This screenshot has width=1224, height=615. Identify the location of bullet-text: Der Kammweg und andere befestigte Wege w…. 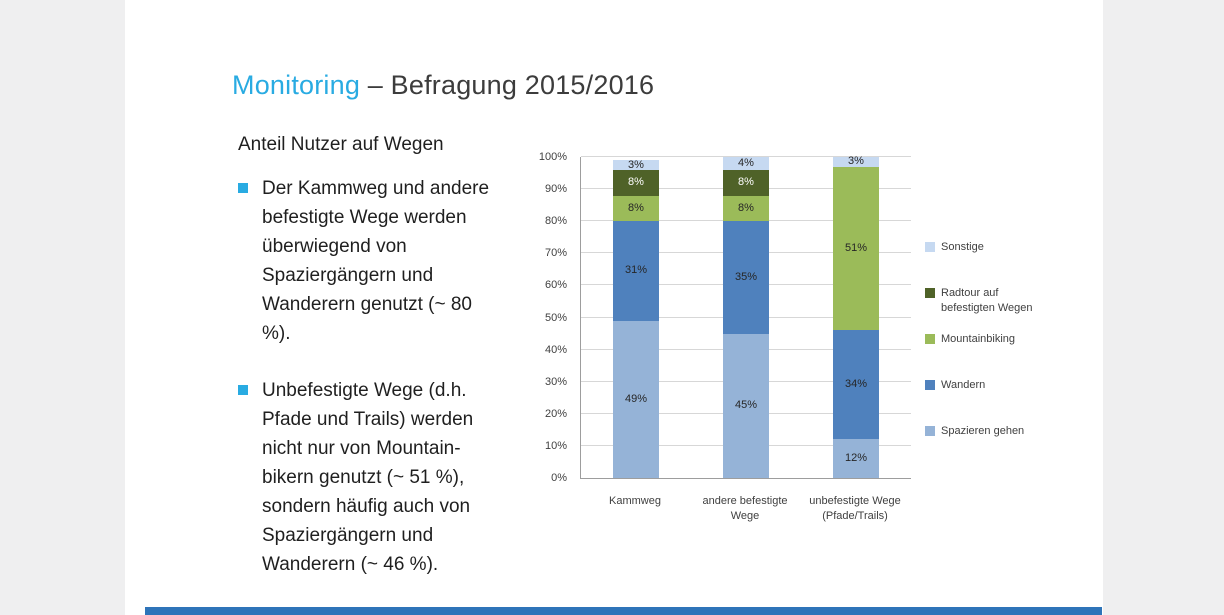
(376, 261).